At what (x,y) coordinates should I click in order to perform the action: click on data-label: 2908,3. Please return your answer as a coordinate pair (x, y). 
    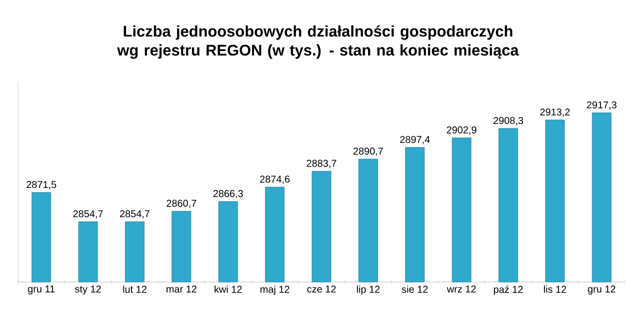
    Looking at the image, I should click on (509, 121).